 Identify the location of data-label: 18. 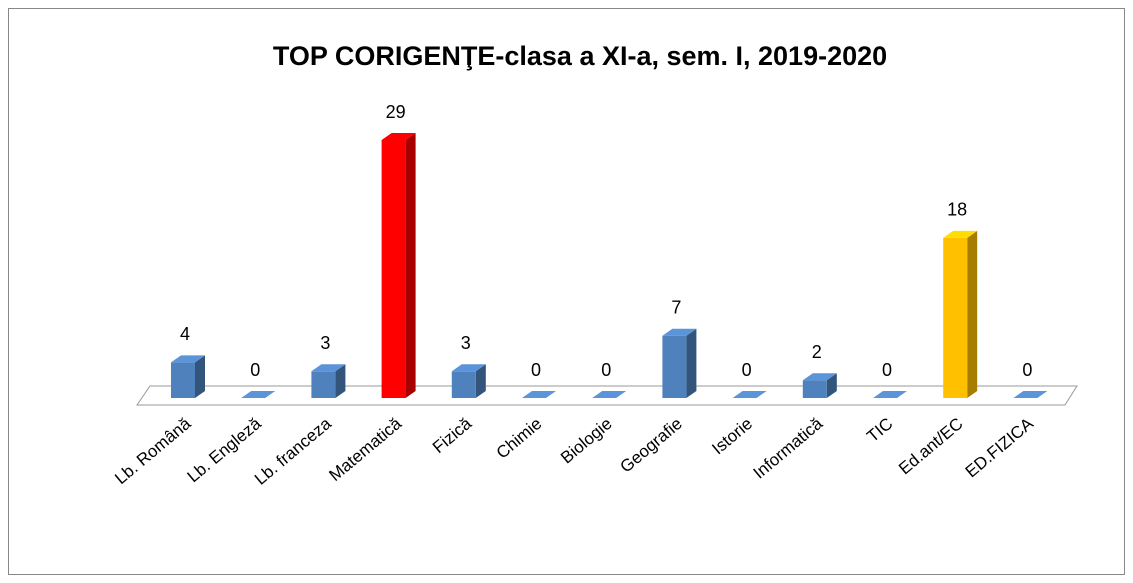
(957, 210).